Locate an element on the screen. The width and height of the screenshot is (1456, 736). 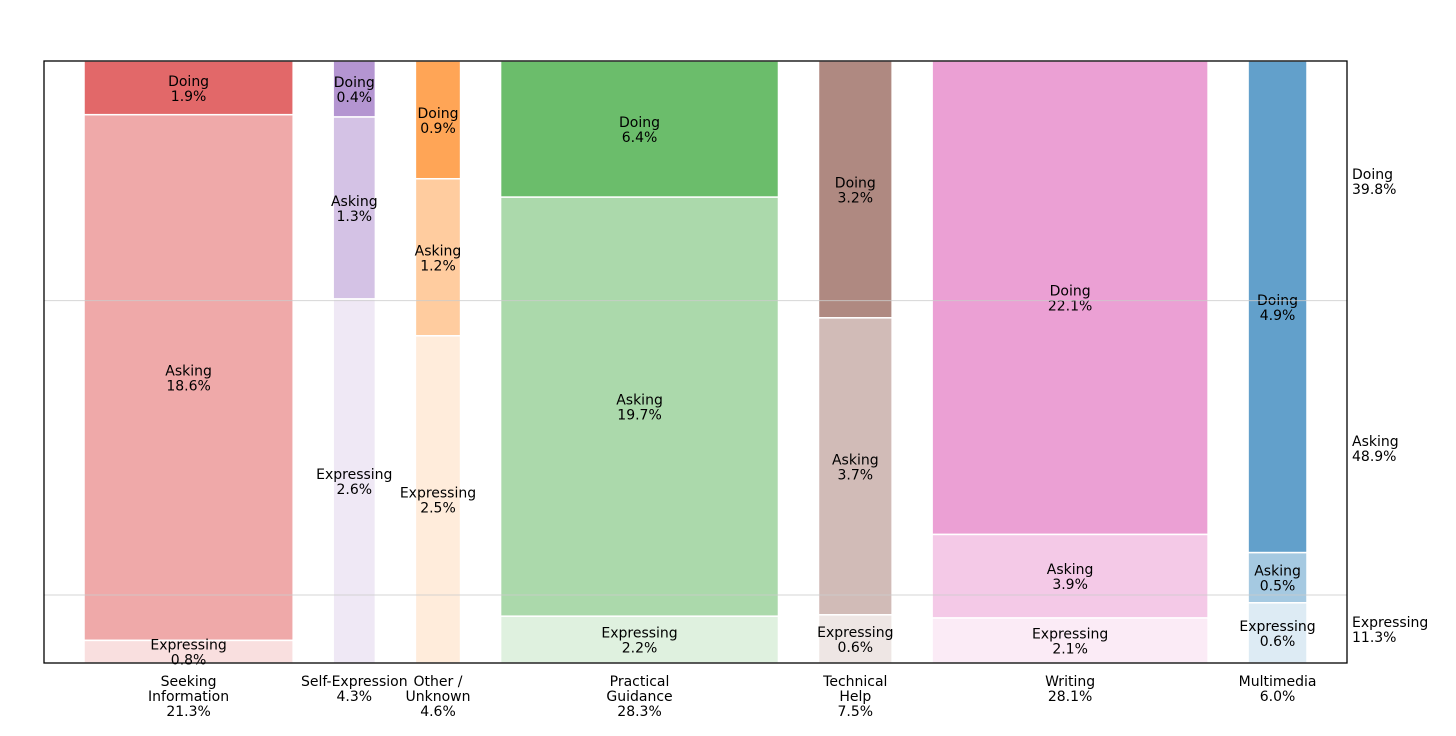
technical-help-doing-label: Doing 3.2% is located at coordinates (855, 190).